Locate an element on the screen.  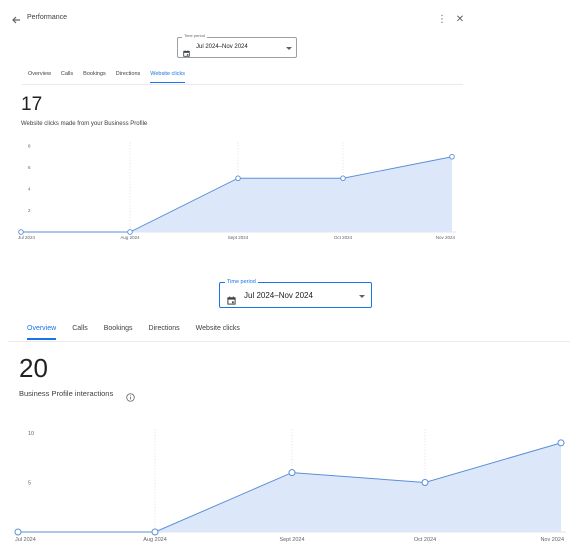
back-arrow-icon is located at coordinates (16, 20).